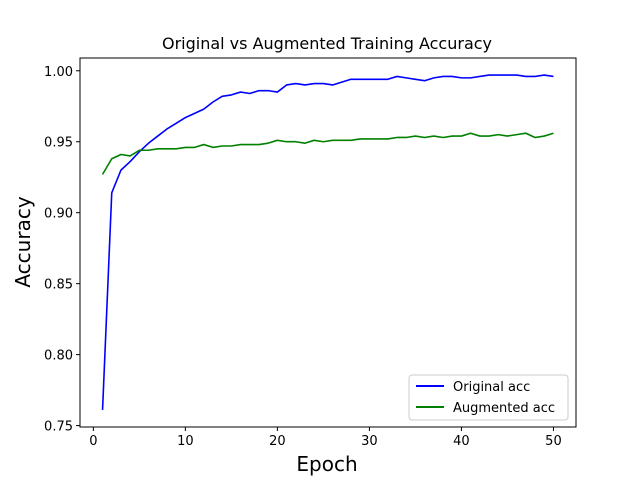 Image resolution: width=640 pixels, height=480 pixels. Describe the element at coordinates (58, 143) in the screenshot. I see `y-tick-label: 0.95` at that location.